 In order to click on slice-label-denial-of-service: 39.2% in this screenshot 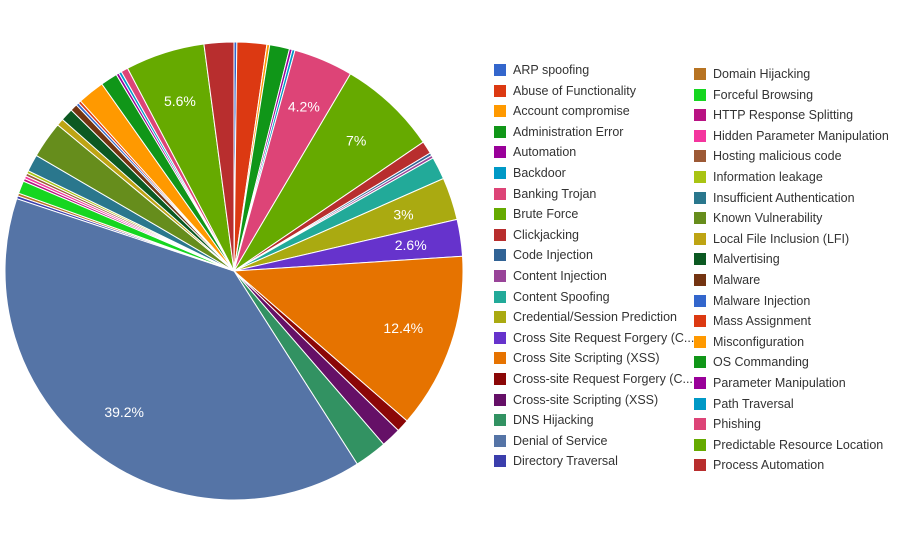, I will do `click(124, 412)`.